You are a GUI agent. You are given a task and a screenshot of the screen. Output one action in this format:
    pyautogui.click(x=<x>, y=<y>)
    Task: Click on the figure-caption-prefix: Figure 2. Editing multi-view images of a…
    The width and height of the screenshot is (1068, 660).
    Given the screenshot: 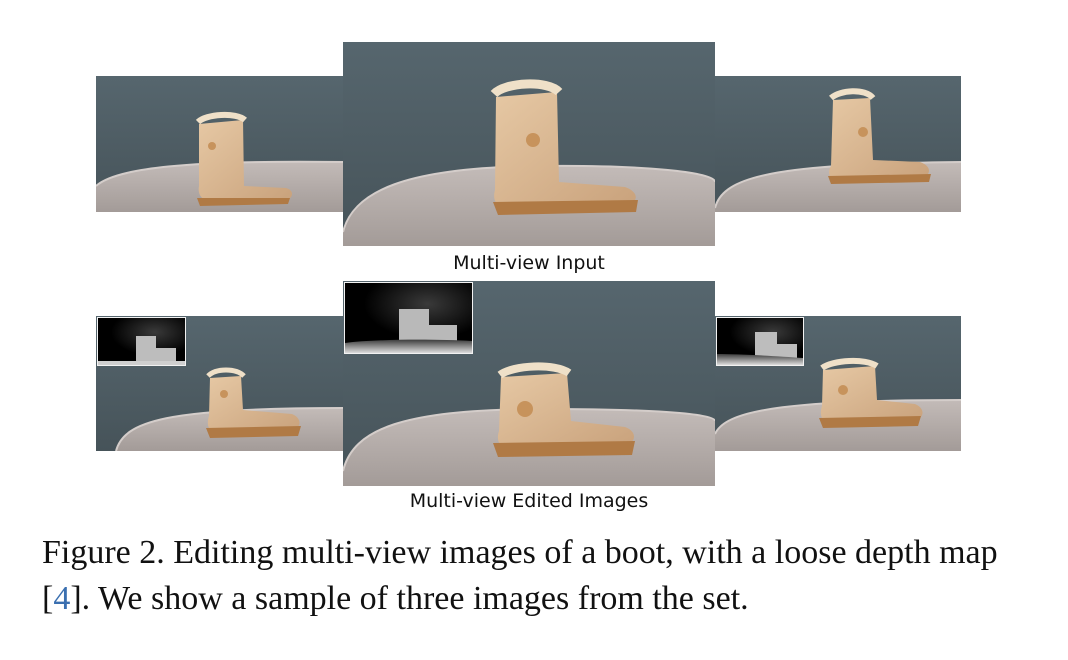 What is the action you would take?
    pyautogui.click(x=520, y=575)
    